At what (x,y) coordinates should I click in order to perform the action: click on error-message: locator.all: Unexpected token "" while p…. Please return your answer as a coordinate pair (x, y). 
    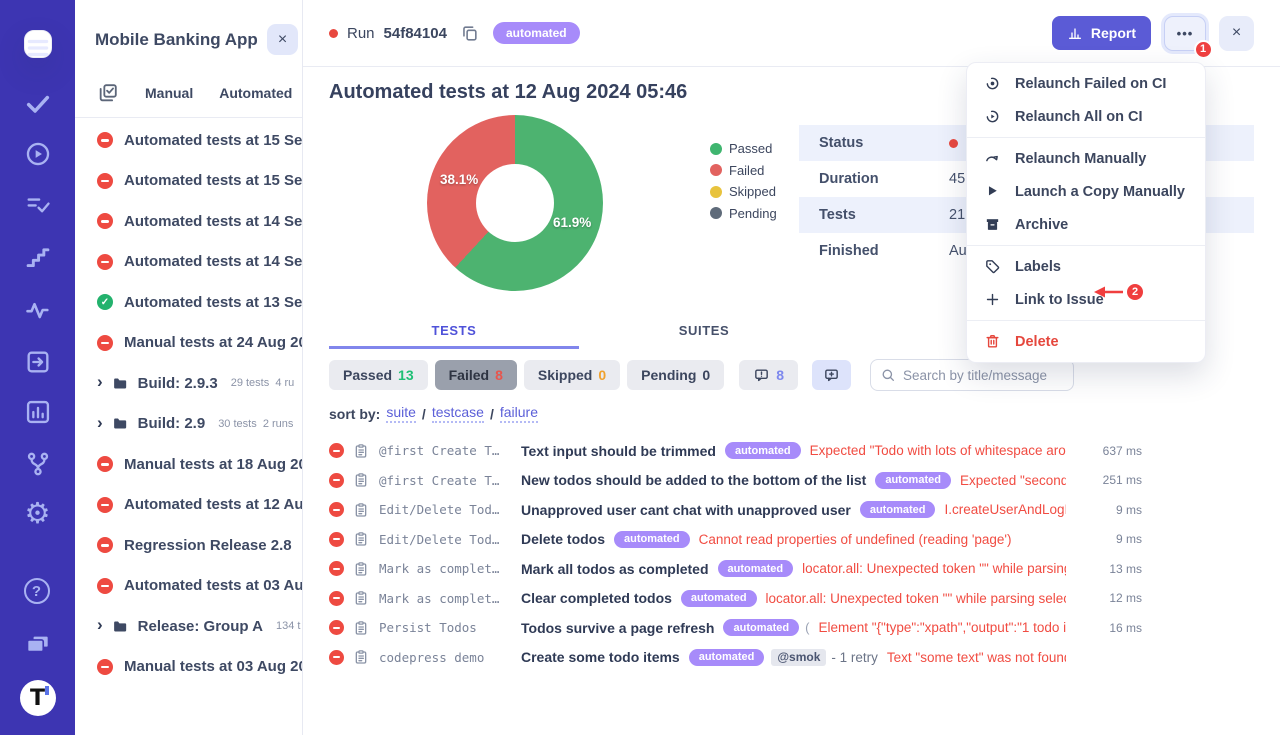
    Looking at the image, I should click on (934, 569).